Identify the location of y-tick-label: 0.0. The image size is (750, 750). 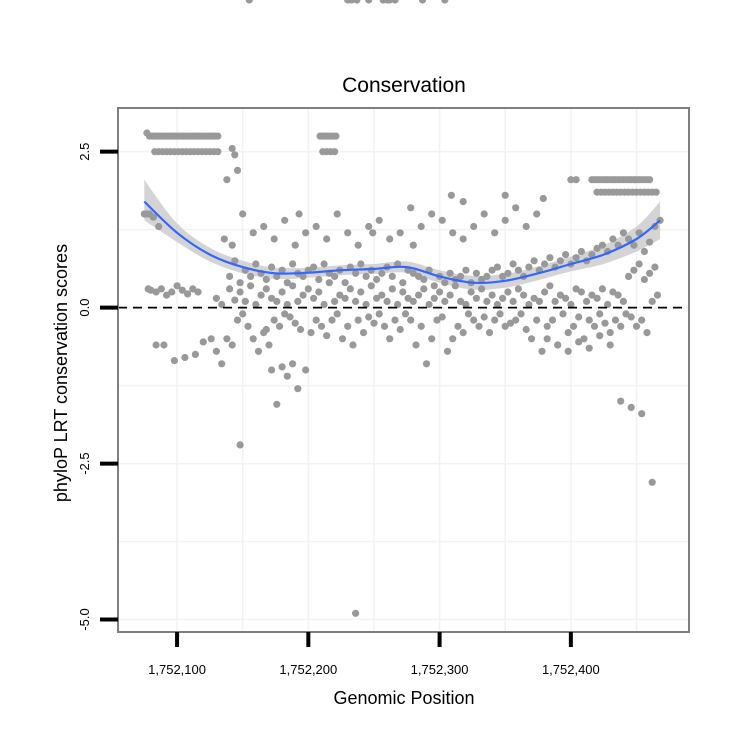
(84, 308).